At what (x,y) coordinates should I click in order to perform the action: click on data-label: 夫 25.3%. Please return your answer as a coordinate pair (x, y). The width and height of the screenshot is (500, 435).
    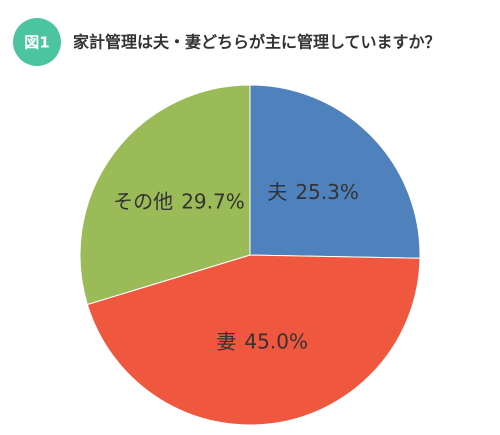
    Looking at the image, I should click on (313, 192).